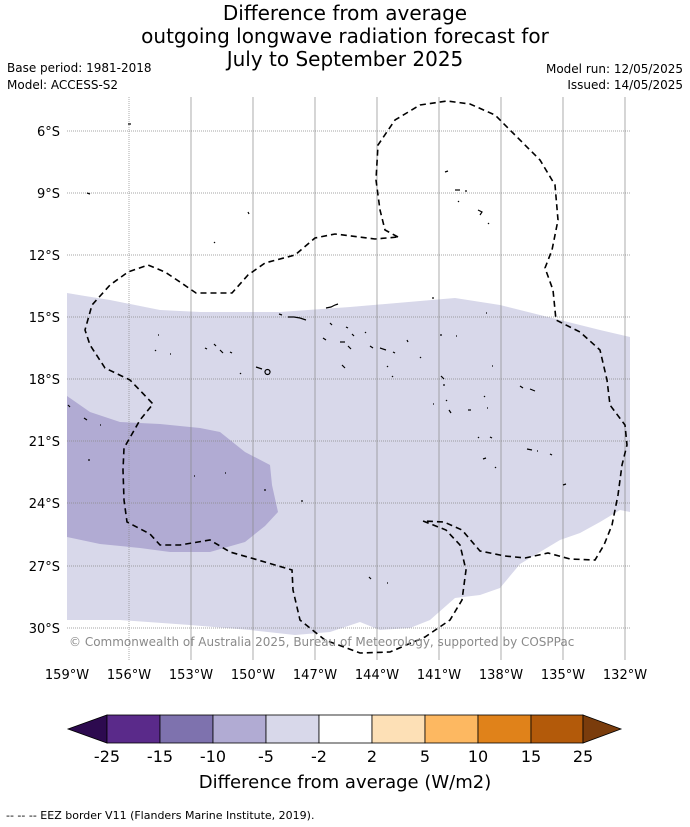 The image size is (690, 827). I want to click on colorbar-tick-label: 2, so click(372, 756).